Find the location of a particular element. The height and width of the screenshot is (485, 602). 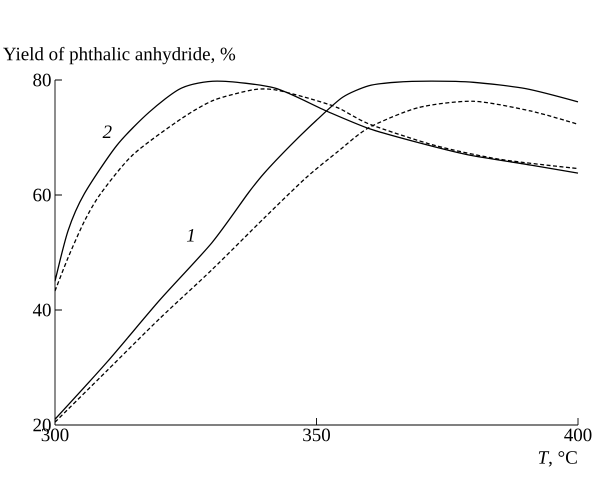

x-axis-title: T, °C is located at coordinates (557, 459).